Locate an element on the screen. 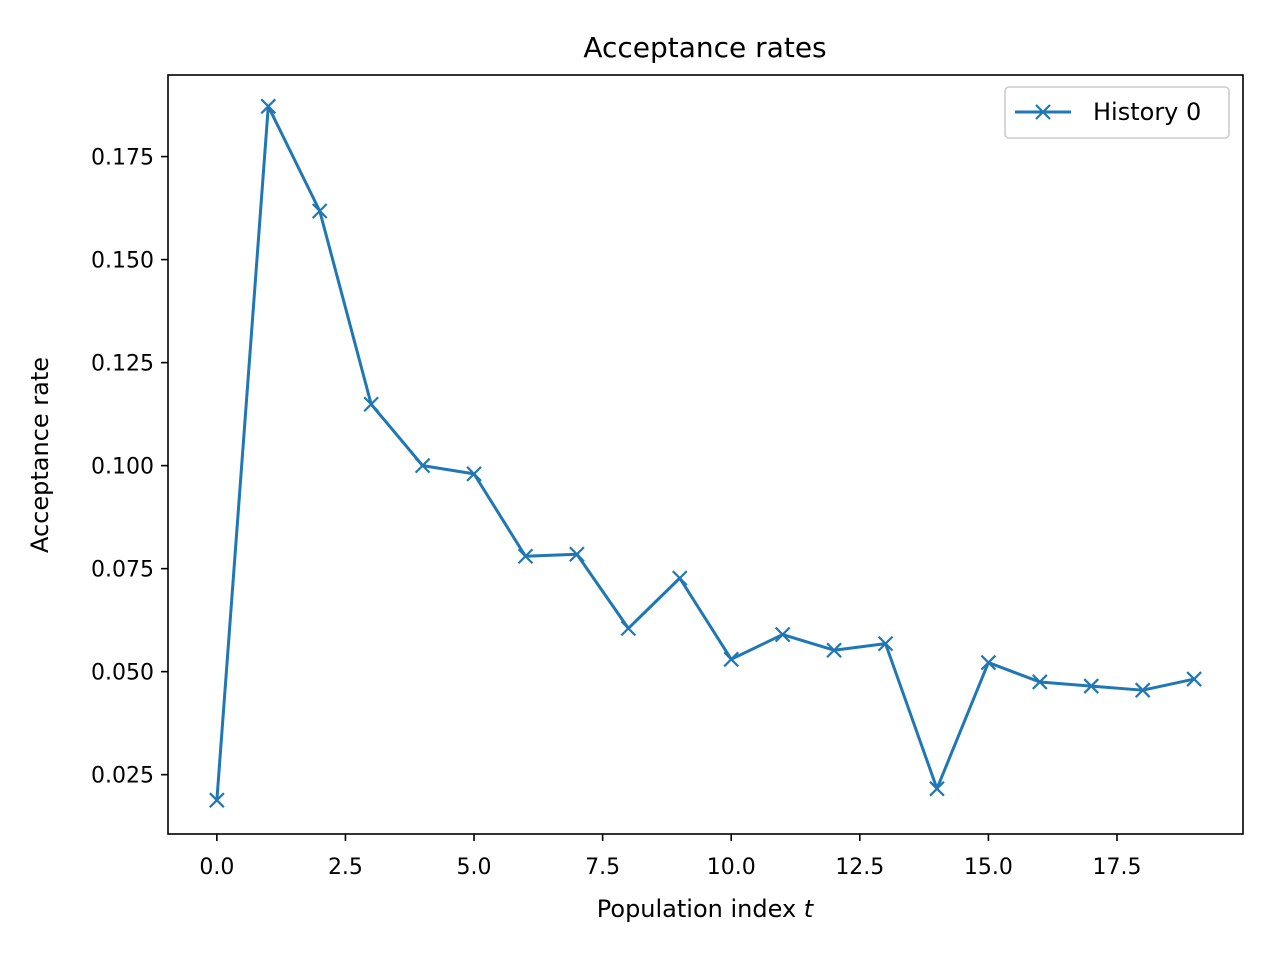  legend: History 0 is located at coordinates (1117, 112).